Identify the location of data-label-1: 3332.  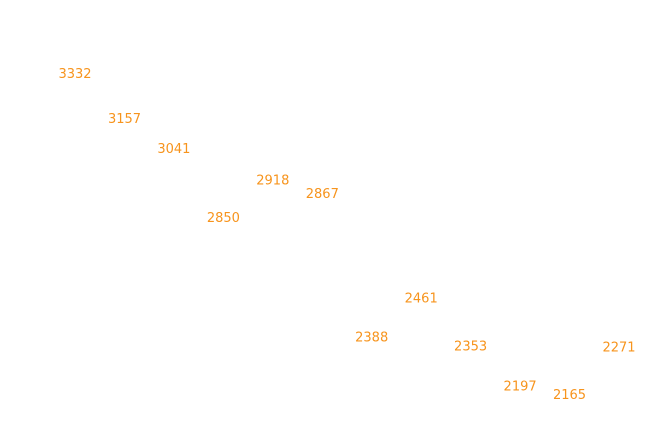
(74, 74).